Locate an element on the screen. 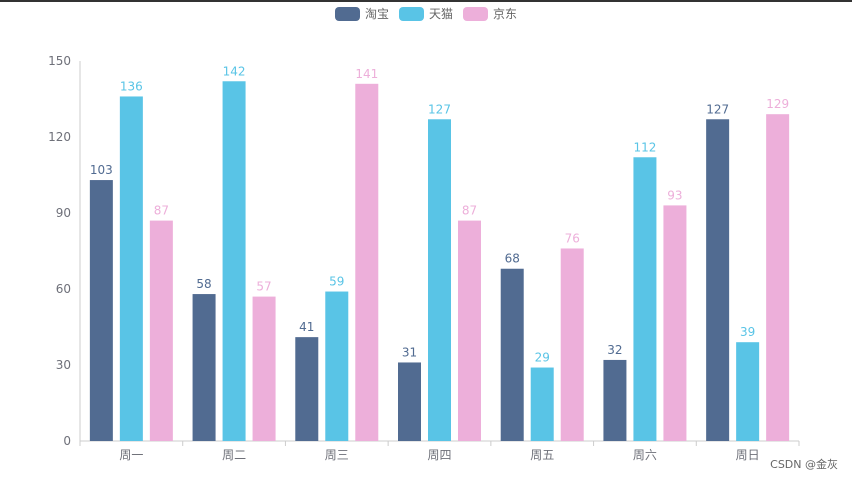 The image size is (852, 481). x-tick-label: 周日 is located at coordinates (748, 455).